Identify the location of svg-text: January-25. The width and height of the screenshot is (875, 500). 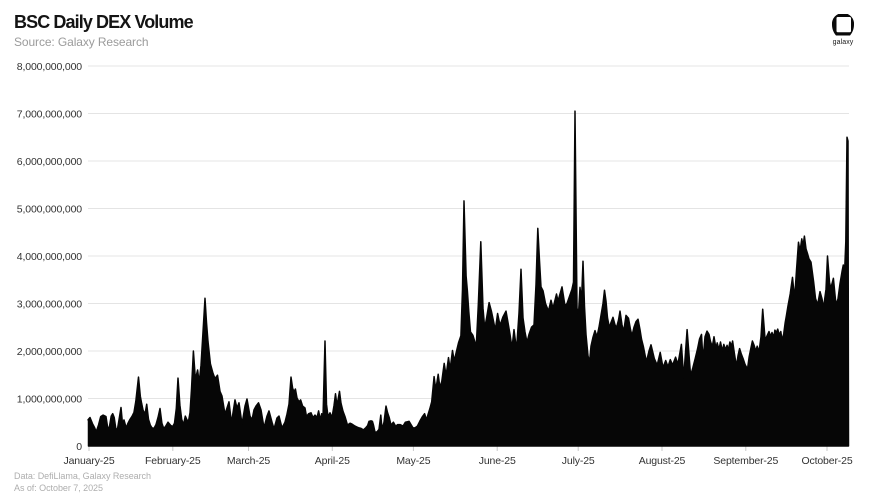
(88, 461).